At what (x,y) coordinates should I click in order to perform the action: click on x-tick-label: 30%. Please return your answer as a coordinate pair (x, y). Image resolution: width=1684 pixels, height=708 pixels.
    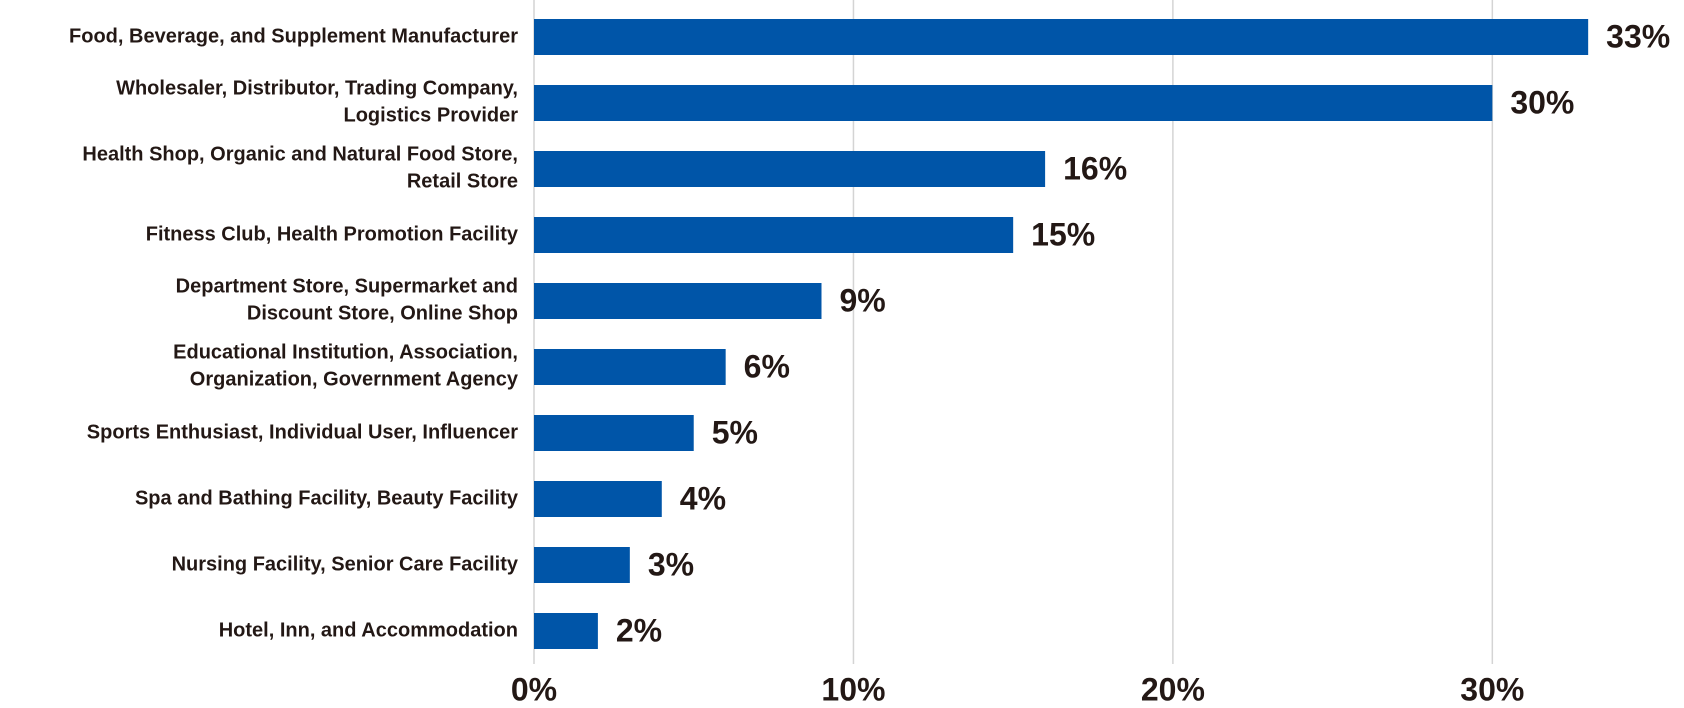
    Looking at the image, I should click on (1492, 689).